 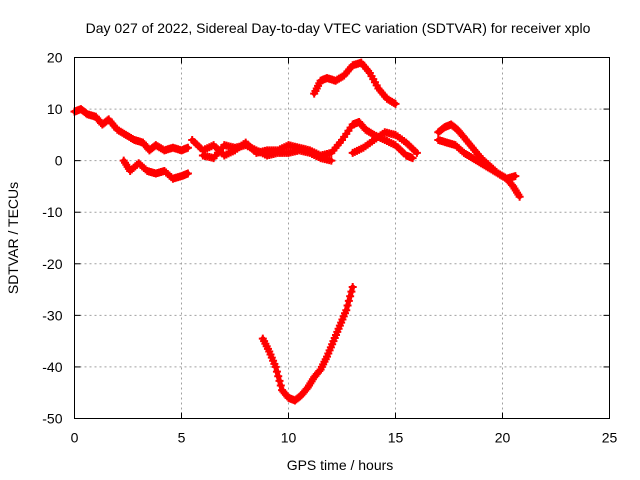 I want to click on y-axis-label: SDTVAR / TECUs, so click(x=13, y=238).